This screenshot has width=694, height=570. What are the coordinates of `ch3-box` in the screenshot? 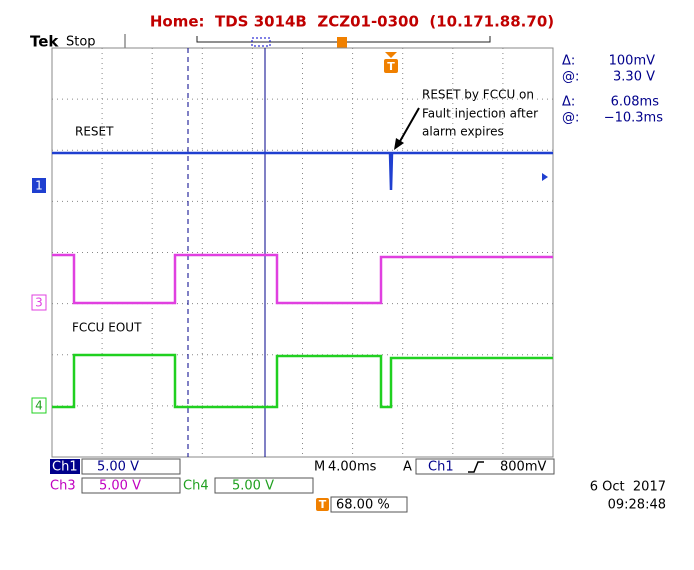 It's located at (131, 485).